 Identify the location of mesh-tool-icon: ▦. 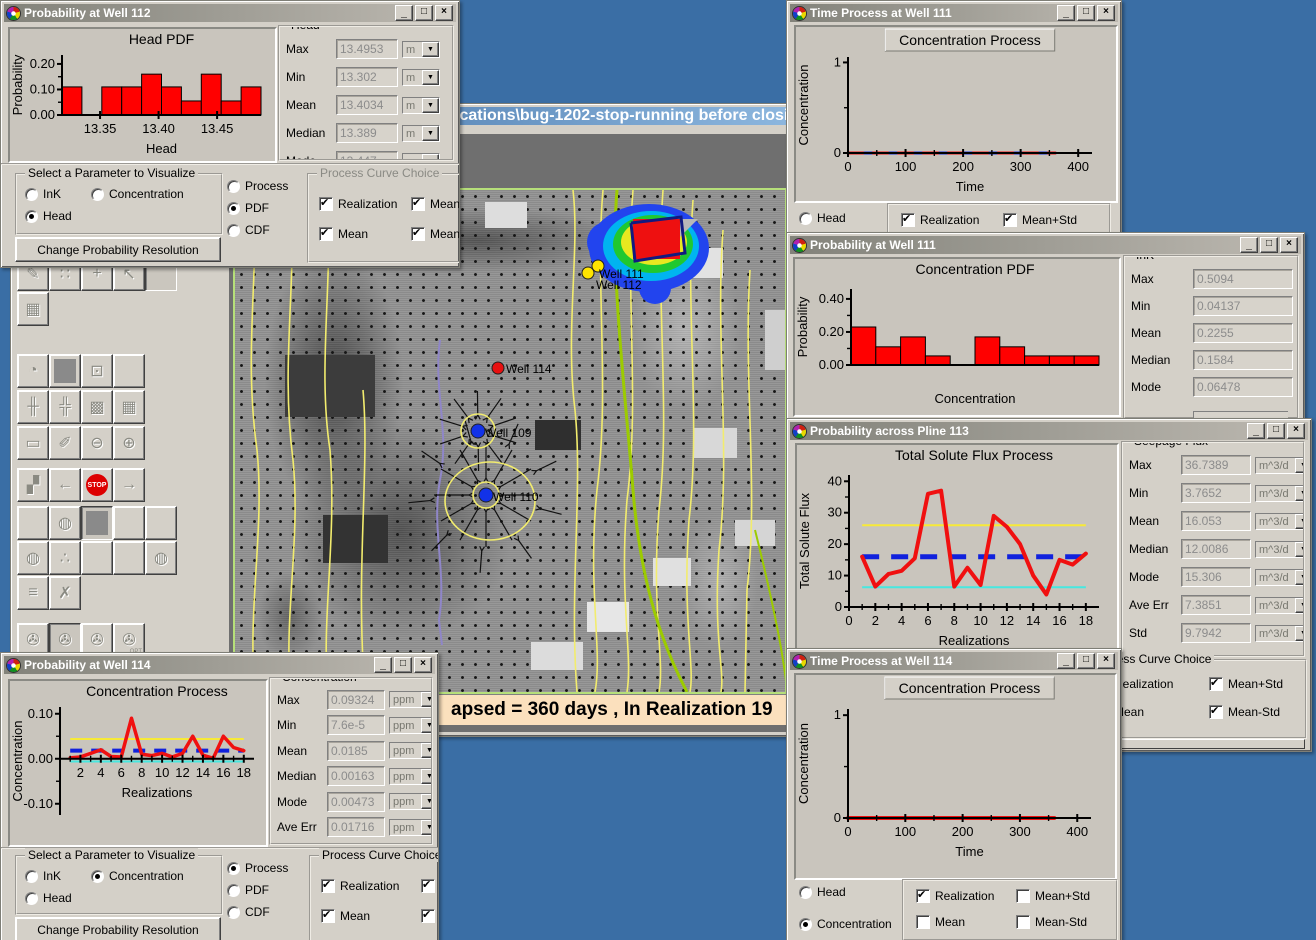
(33, 309).